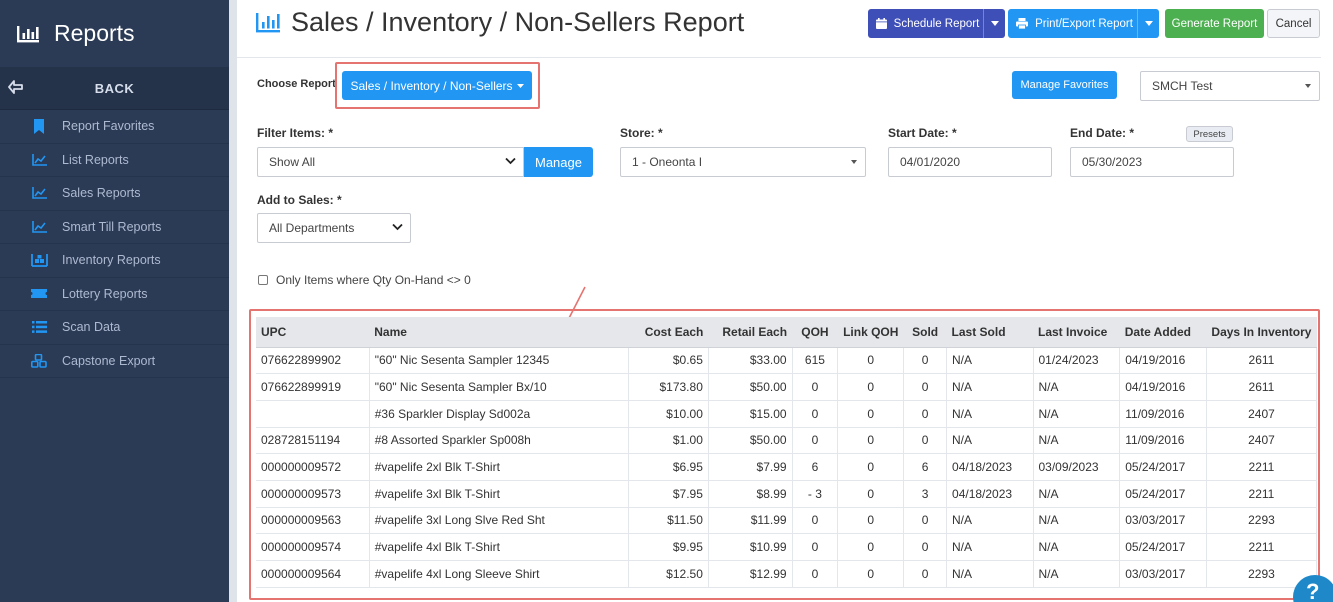  What do you see at coordinates (750, 521) in the screenshot?
I see `cell-retail-each: $11.99` at bounding box center [750, 521].